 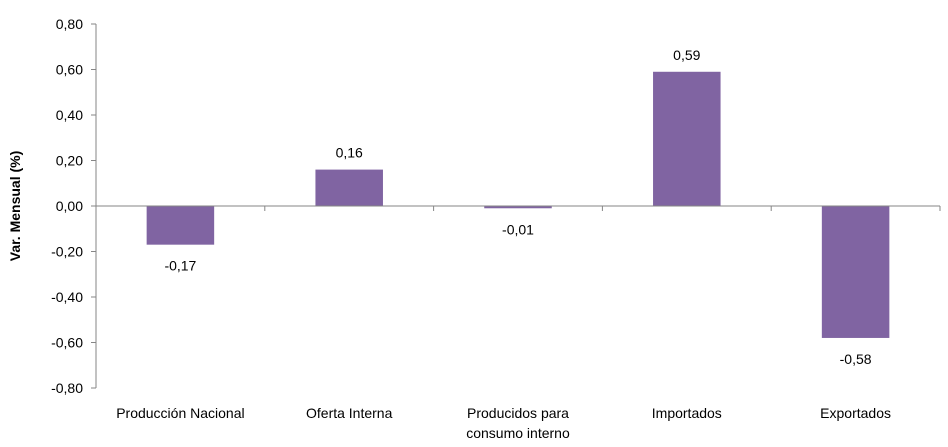 What do you see at coordinates (67, 388) in the screenshot?
I see `y-tick-label: -0,80` at bounding box center [67, 388].